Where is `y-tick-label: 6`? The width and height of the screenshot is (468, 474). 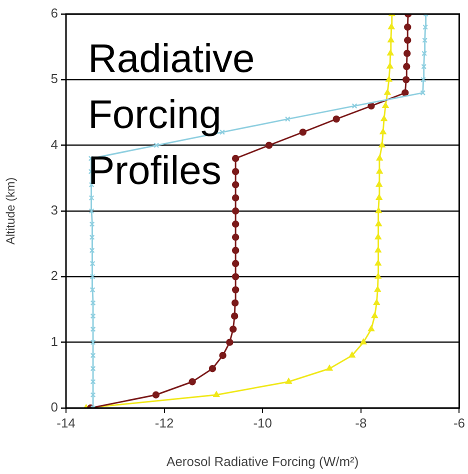
y-tick-label: 6 is located at coordinates (54, 13).